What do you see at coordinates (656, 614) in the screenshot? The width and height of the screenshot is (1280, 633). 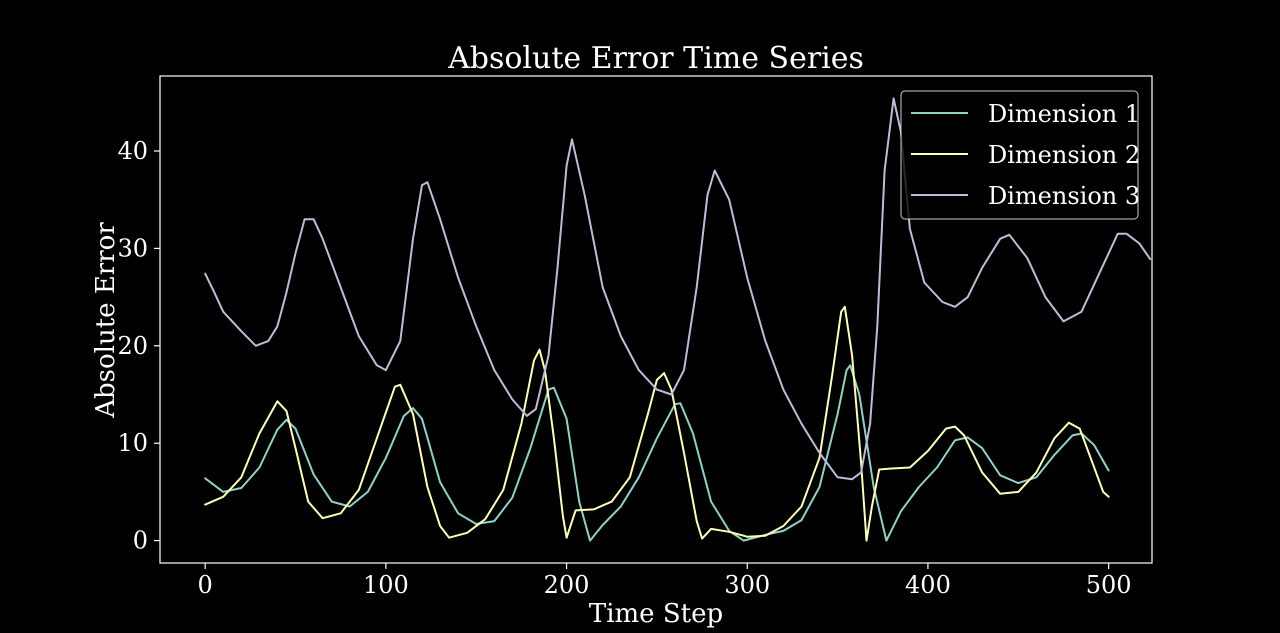 I see `x-axis-label: Time Step` at bounding box center [656, 614].